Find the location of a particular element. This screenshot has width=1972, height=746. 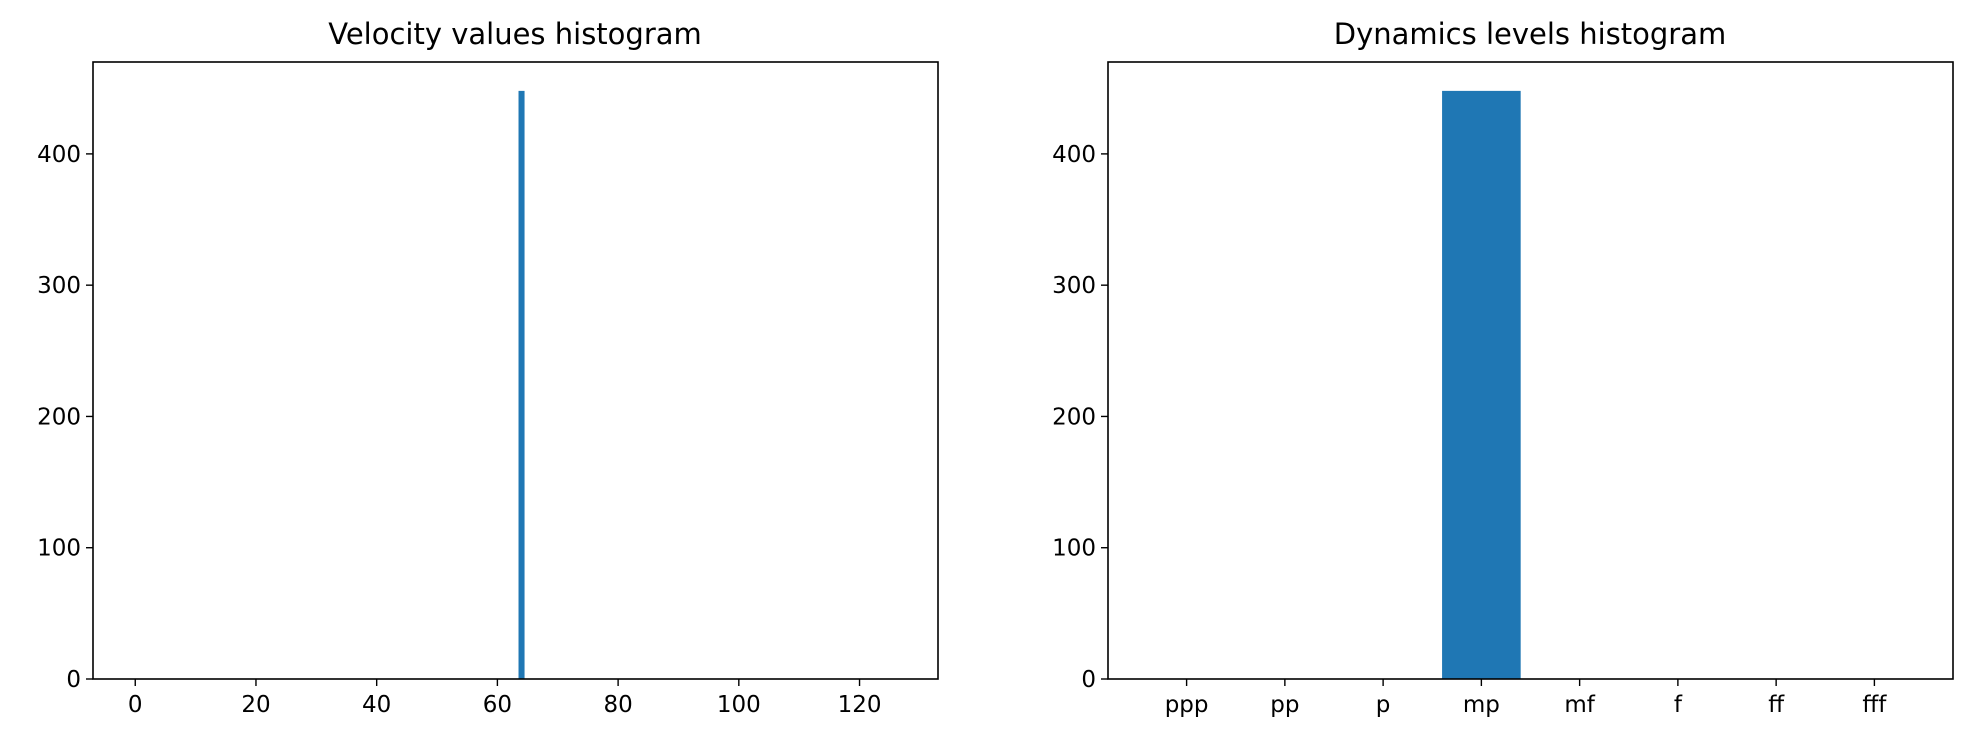

dynamics-histogram-x-axis: ppp pp p mp mf f ff fff is located at coordinates (1526, 698).